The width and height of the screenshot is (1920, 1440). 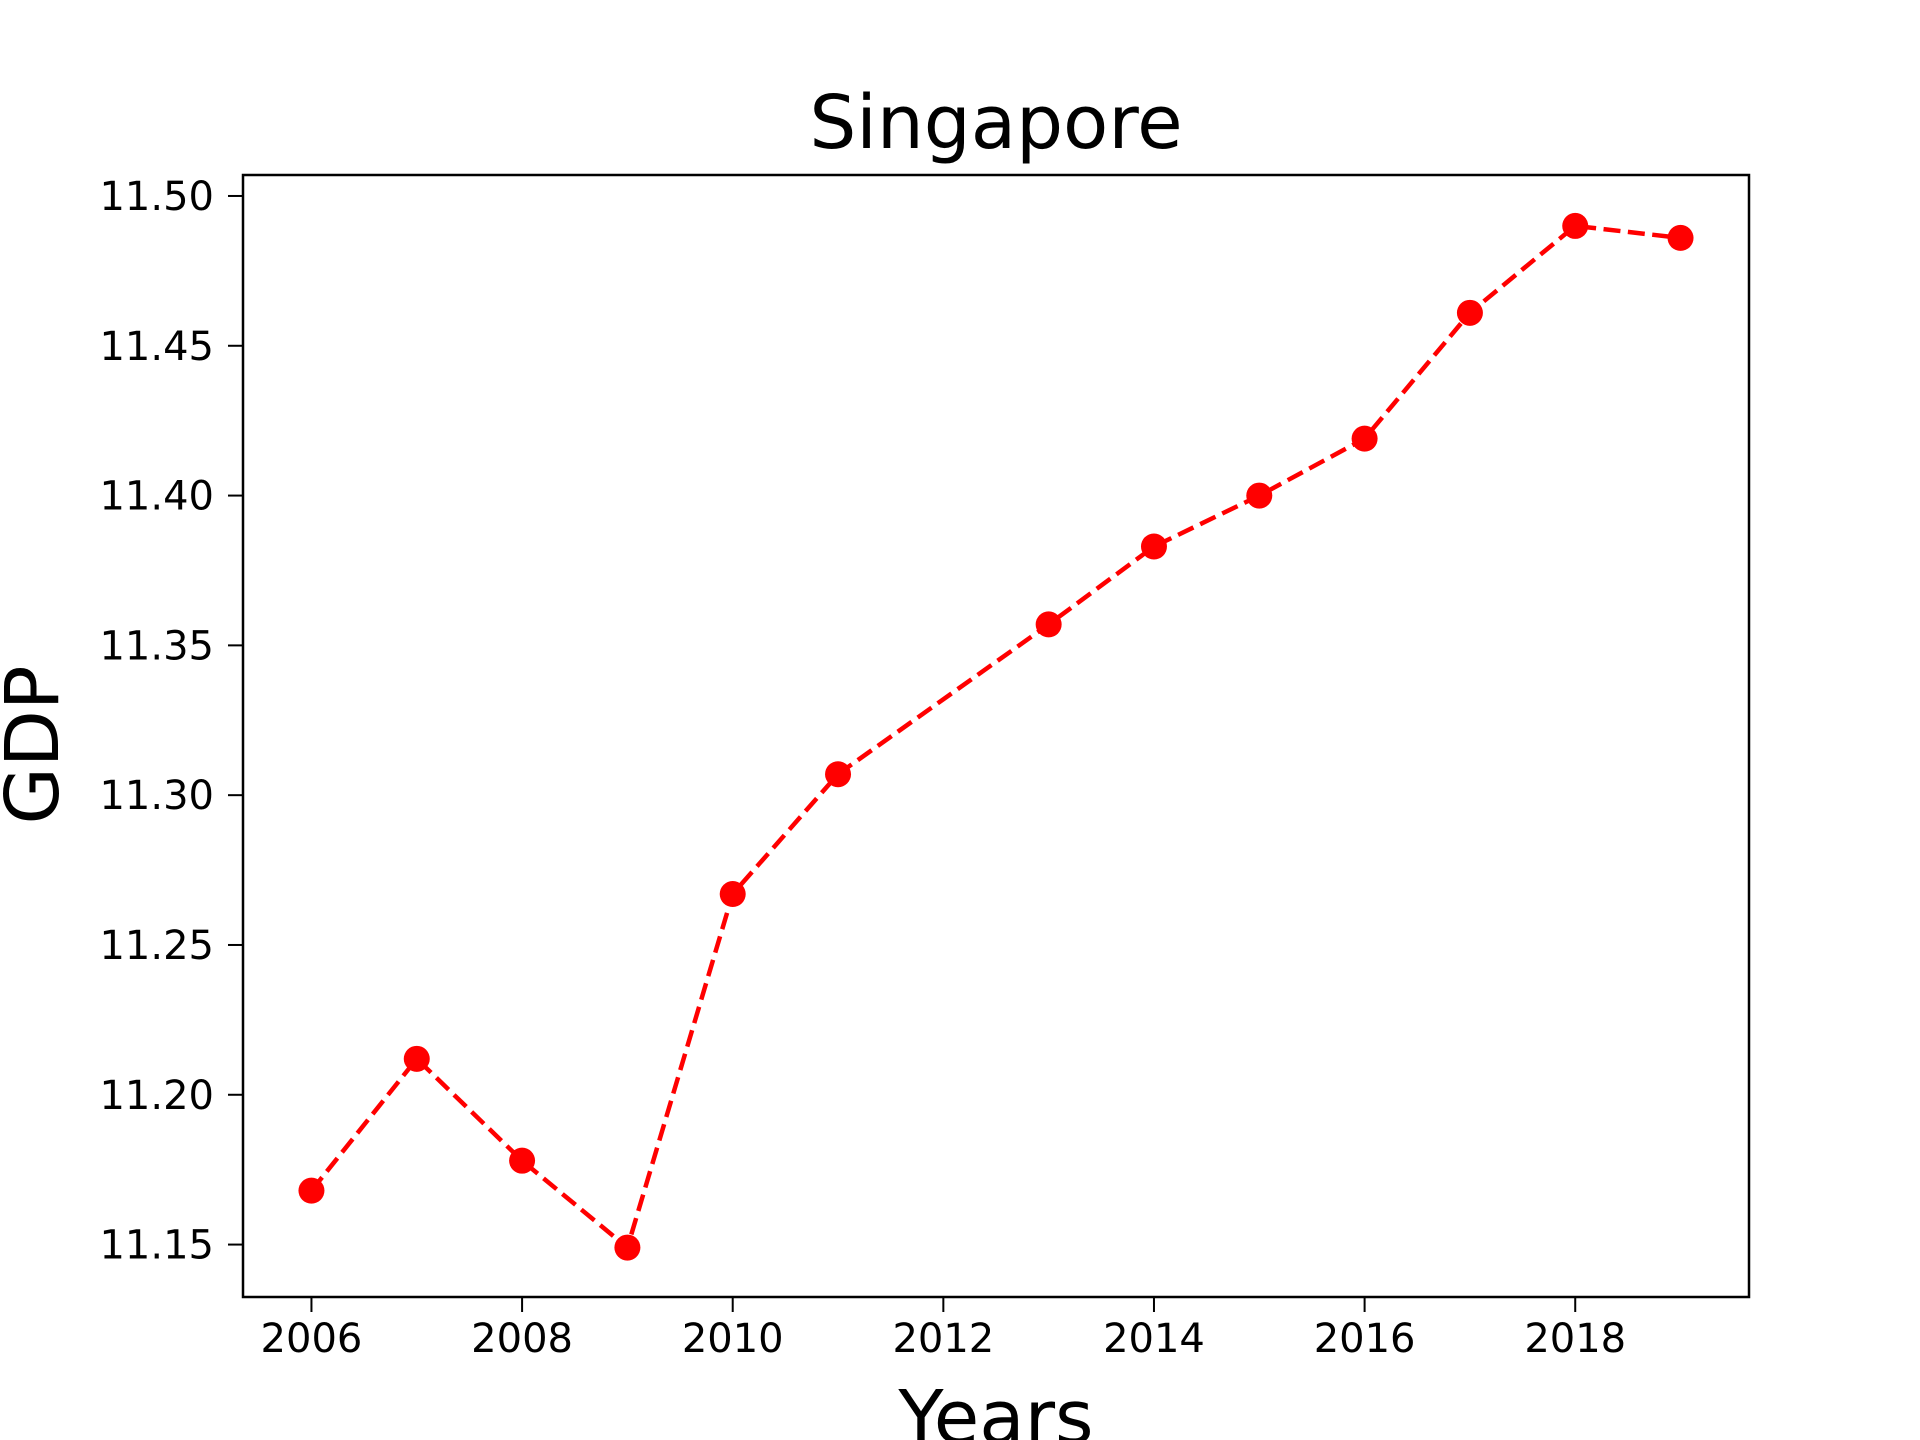 What do you see at coordinates (156, 1246) in the screenshot?
I see `y-tick-label: 11.15` at bounding box center [156, 1246].